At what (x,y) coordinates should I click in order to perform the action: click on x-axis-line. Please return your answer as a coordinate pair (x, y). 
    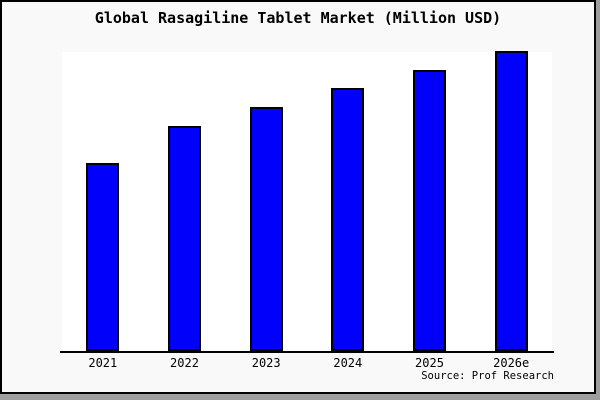
    Looking at the image, I should click on (307, 352).